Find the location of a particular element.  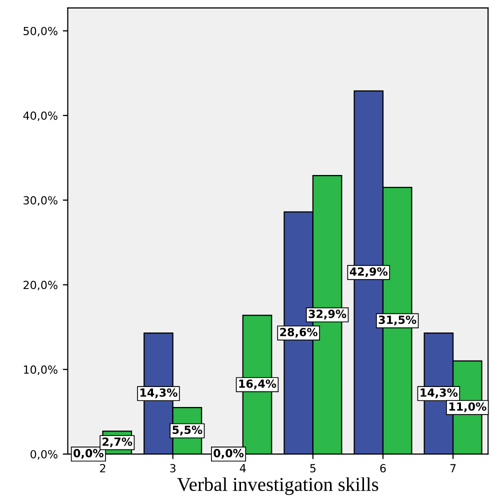

x-tick-label: 6 is located at coordinates (383, 468).